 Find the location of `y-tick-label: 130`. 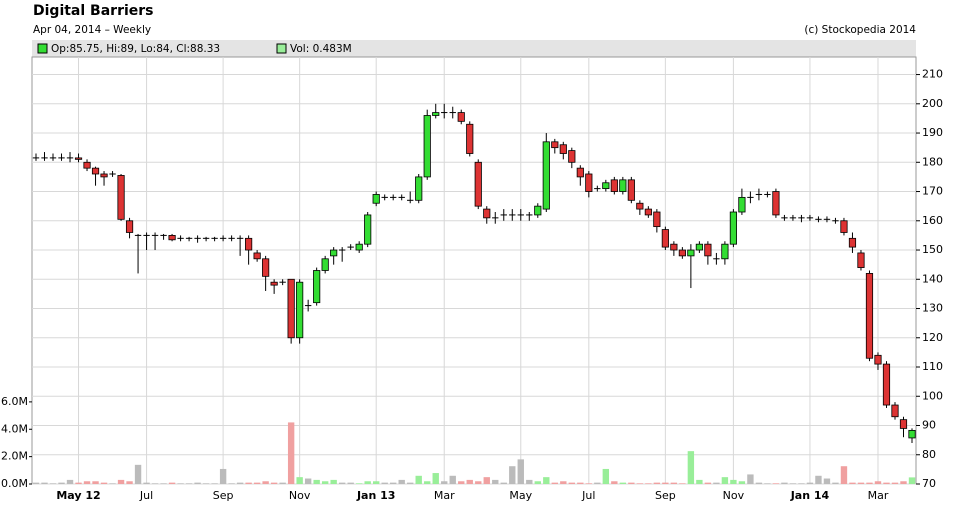

y-tick-label: 130 is located at coordinates (932, 308).